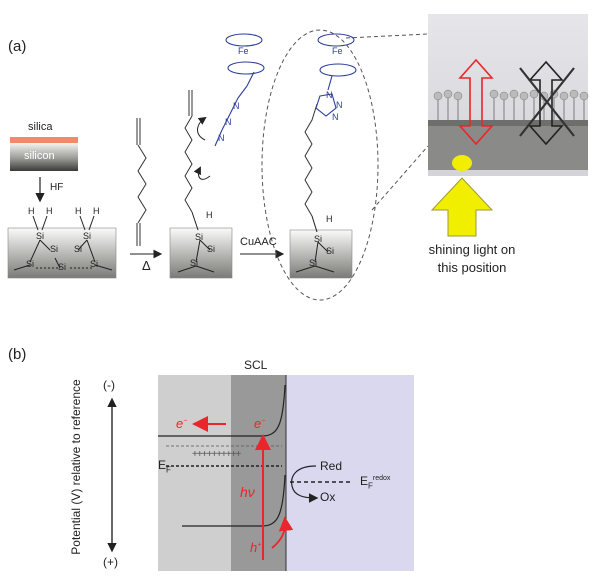 The height and width of the screenshot is (579, 595). What do you see at coordinates (78, 249) in the screenshot?
I see `si-label-4: Si` at bounding box center [78, 249].